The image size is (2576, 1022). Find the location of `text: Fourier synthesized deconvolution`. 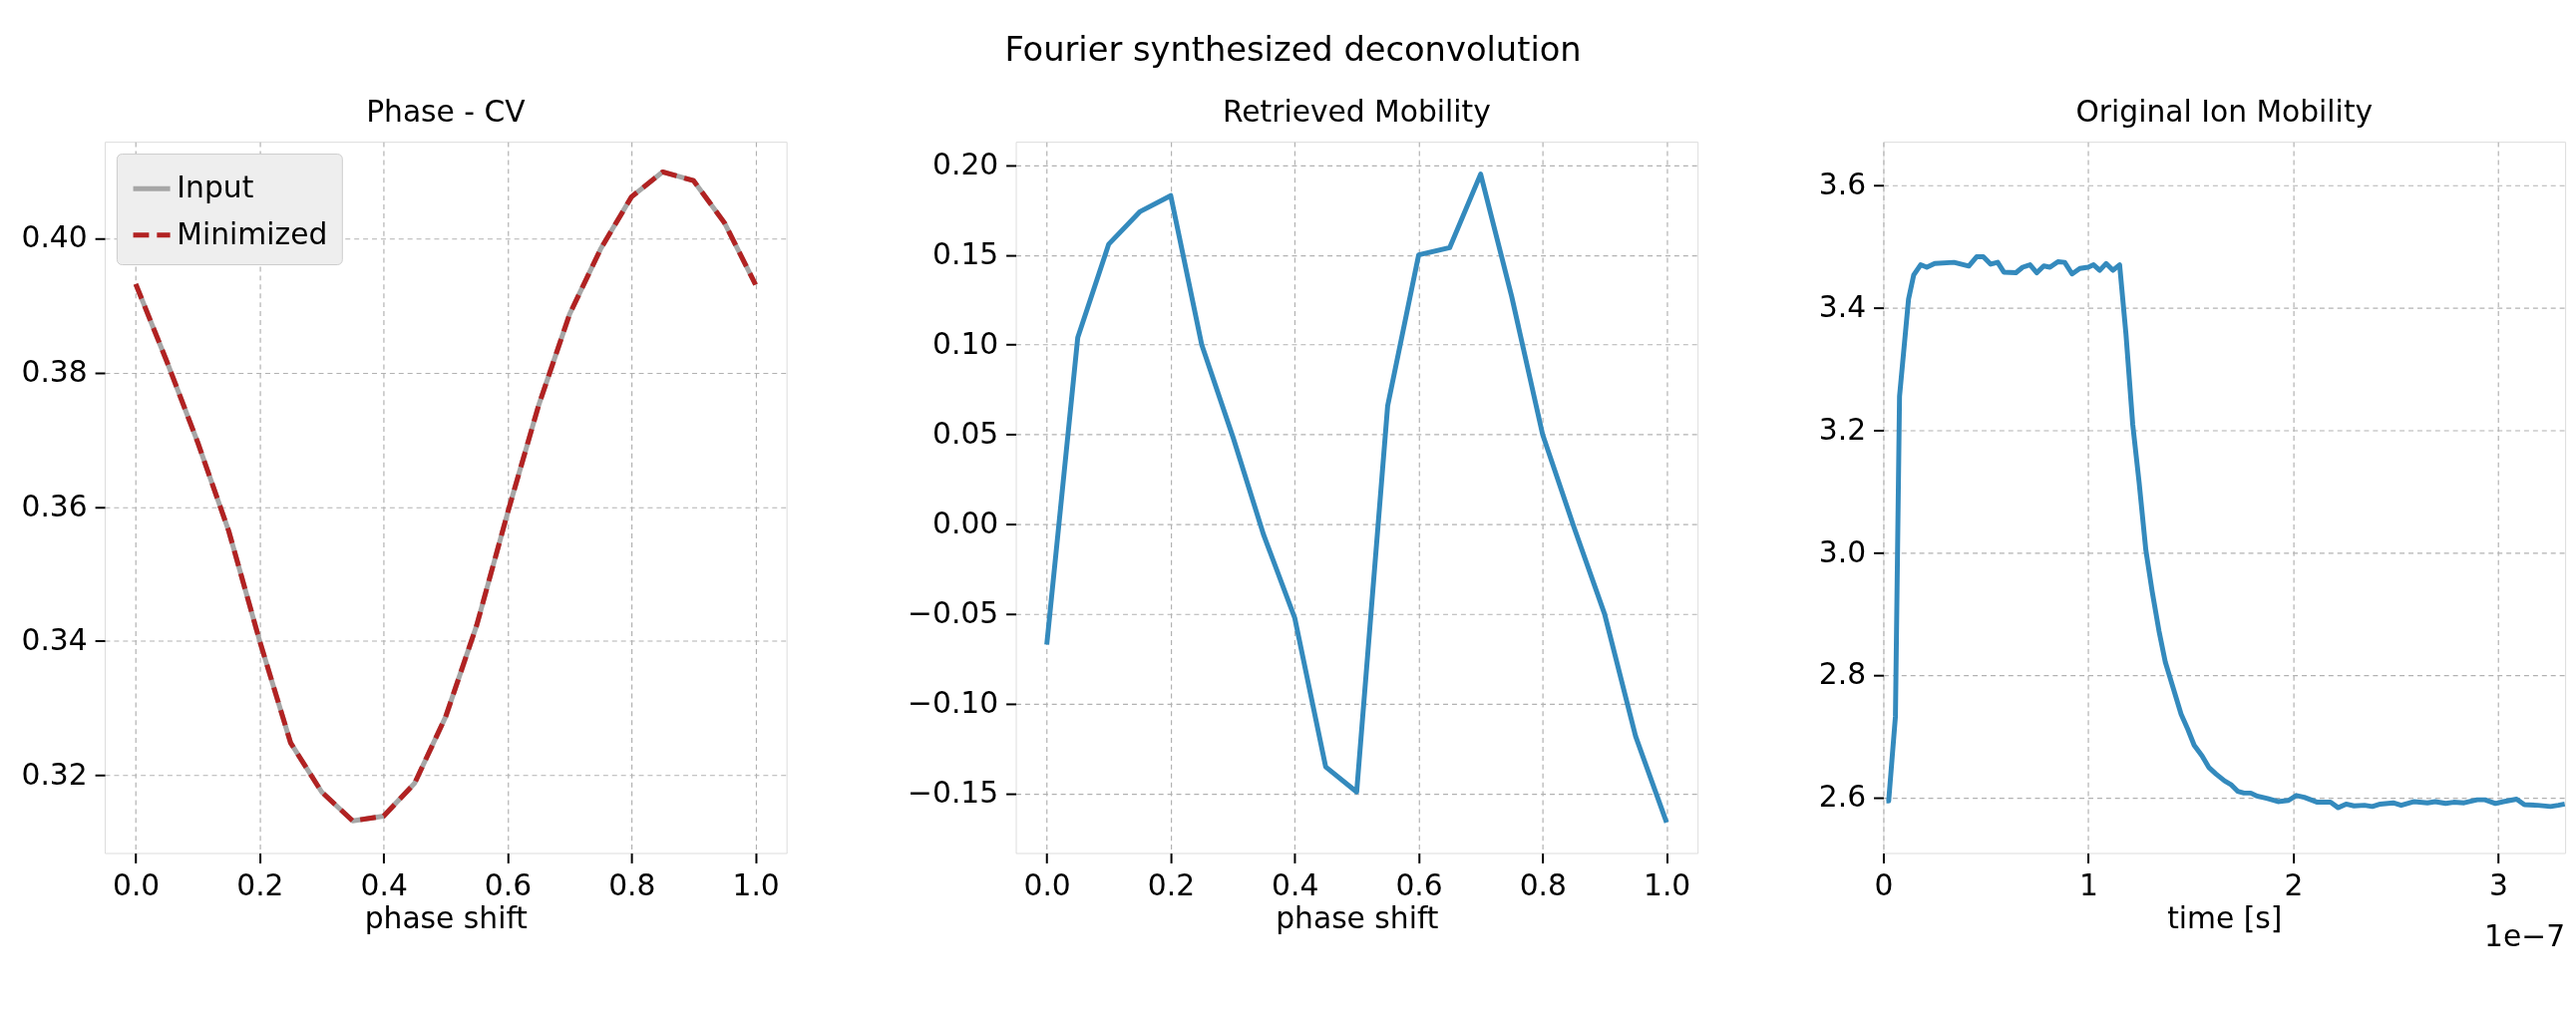

text: Fourier synthesized deconvolution is located at coordinates (1293, 50).